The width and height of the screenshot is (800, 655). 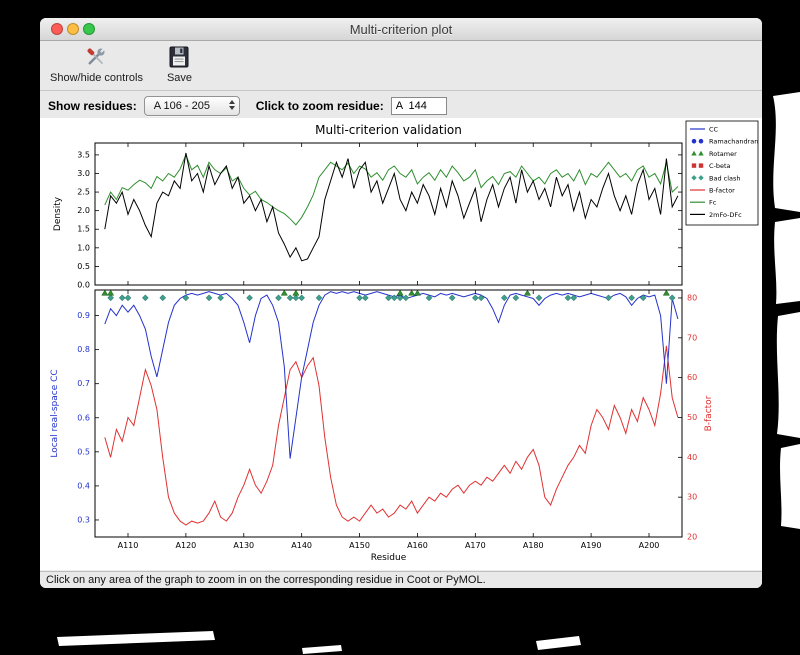 I want to click on save-button: Save, so click(x=179, y=63).